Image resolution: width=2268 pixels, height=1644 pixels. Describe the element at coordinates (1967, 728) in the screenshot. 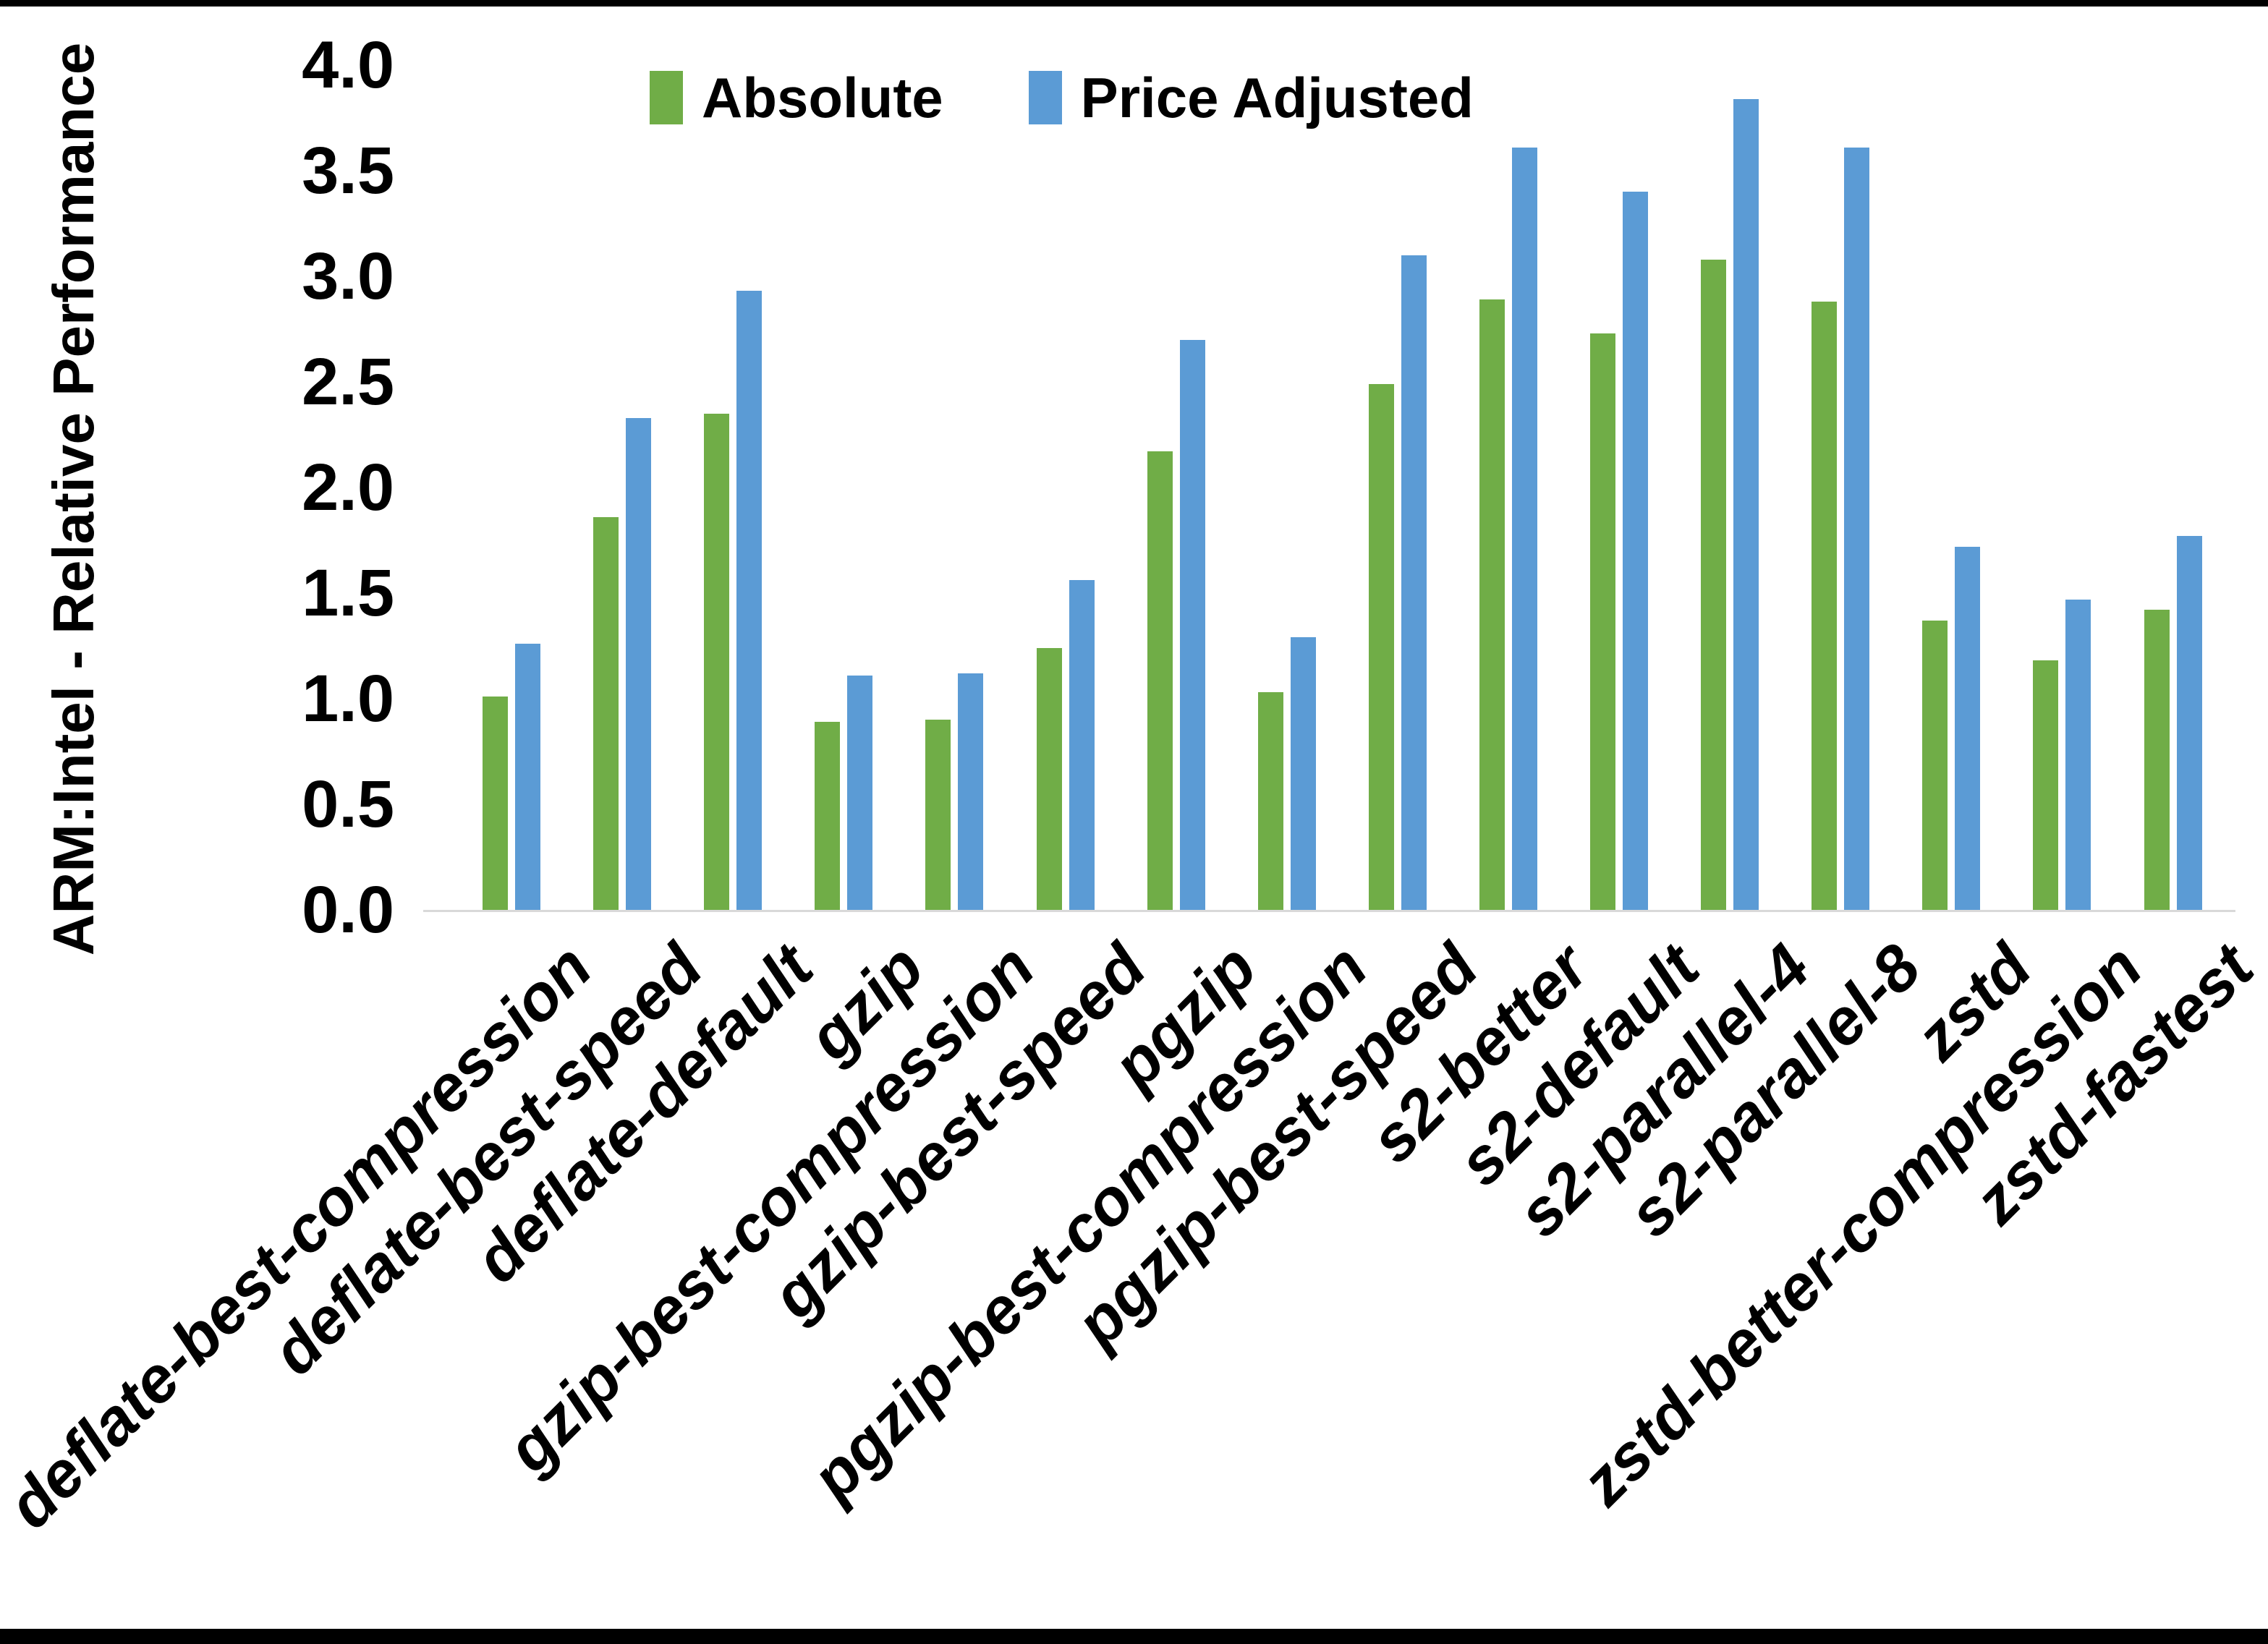

I see `bar-price-adjusted-zstd` at that location.